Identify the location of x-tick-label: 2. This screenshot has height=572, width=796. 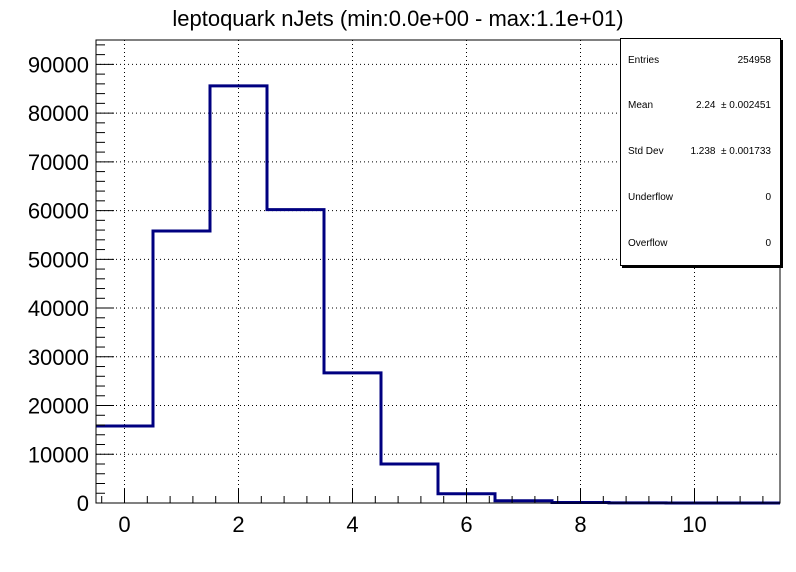
(238, 524).